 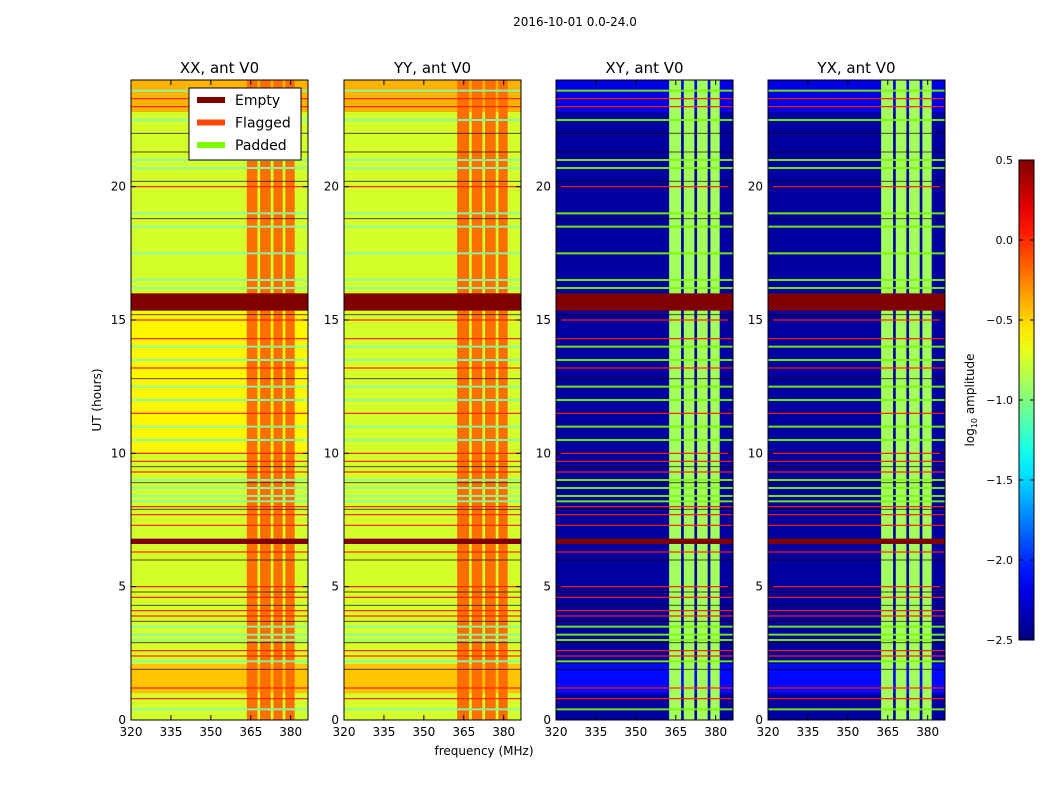 What do you see at coordinates (768, 732) in the screenshot?
I see `x-tick-label: 320` at bounding box center [768, 732].